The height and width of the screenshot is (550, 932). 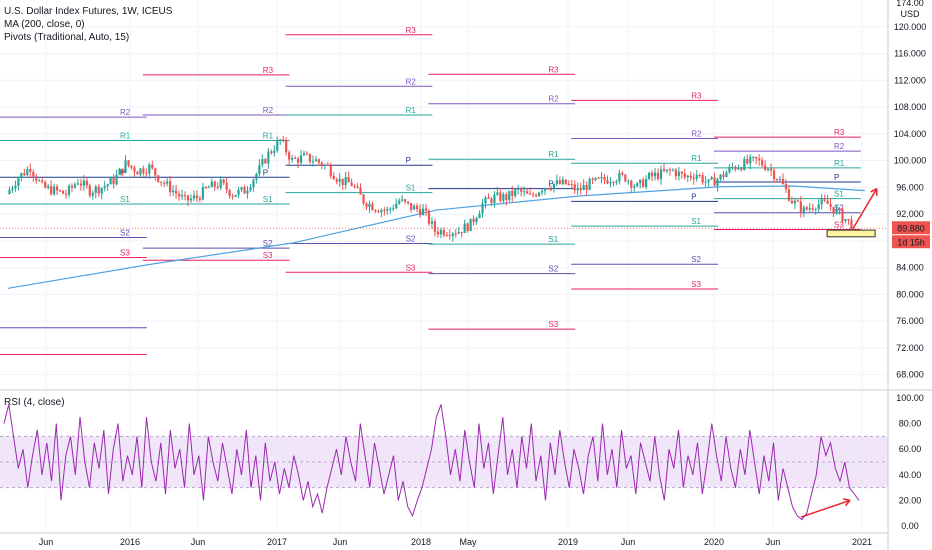 I want to click on price-tick-label: 80.000, so click(x=910, y=294).